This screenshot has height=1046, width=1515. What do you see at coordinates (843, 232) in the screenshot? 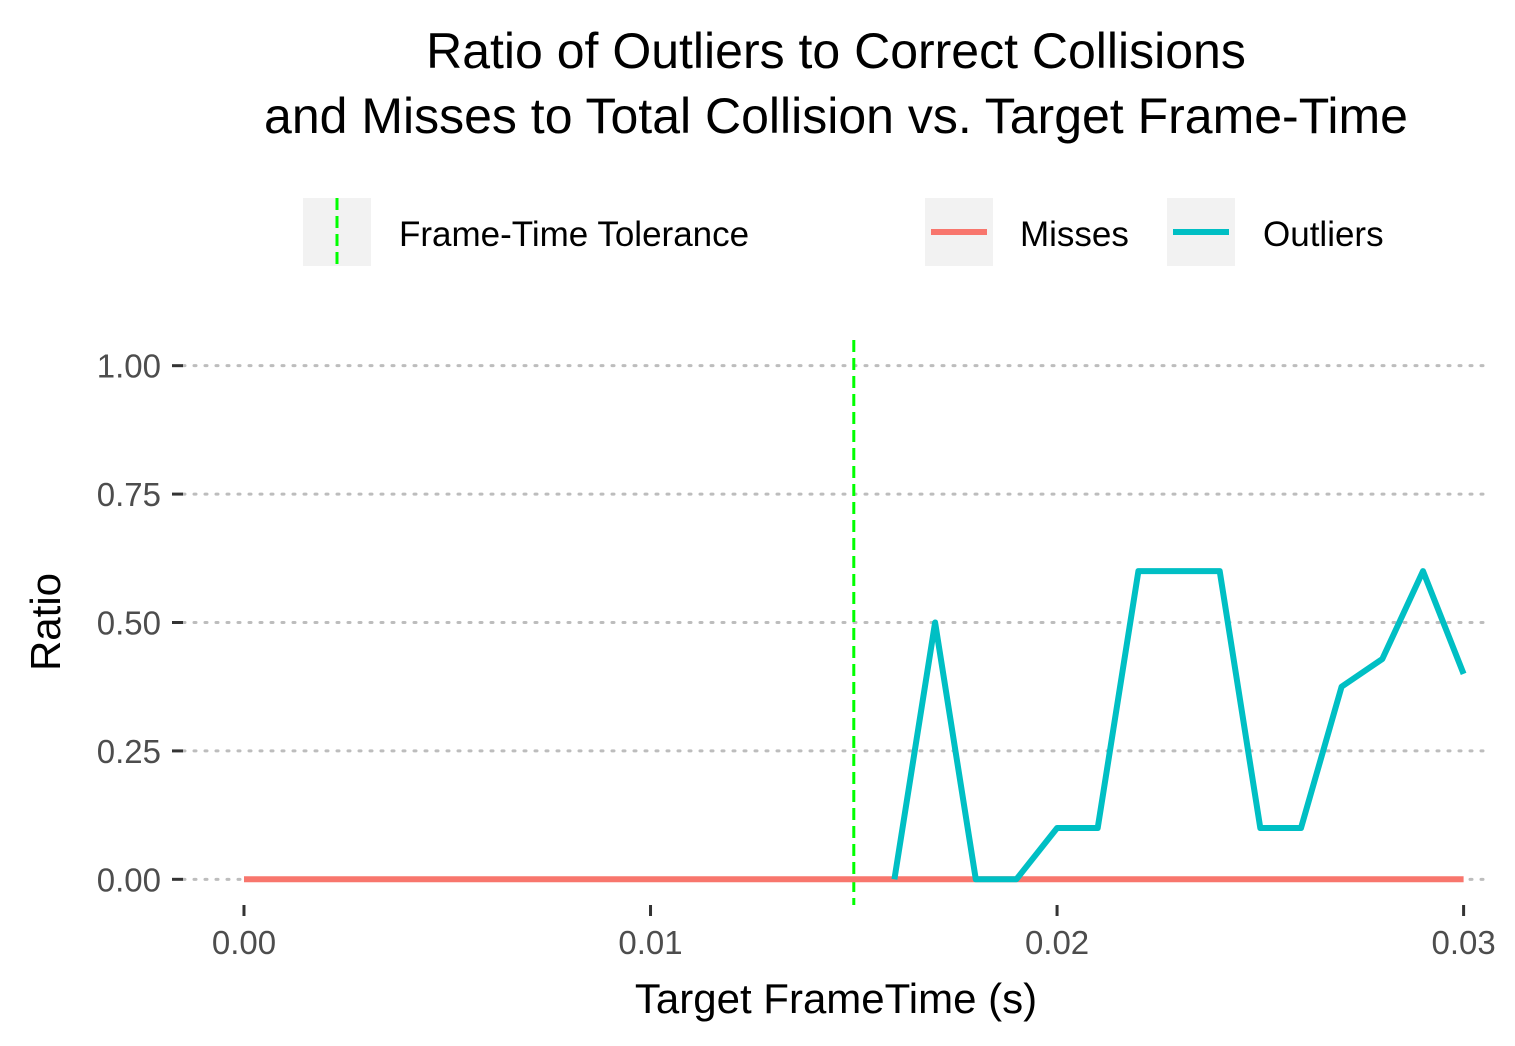
I see `legend: Frame-Time Tolerance Misses Outliers` at bounding box center [843, 232].